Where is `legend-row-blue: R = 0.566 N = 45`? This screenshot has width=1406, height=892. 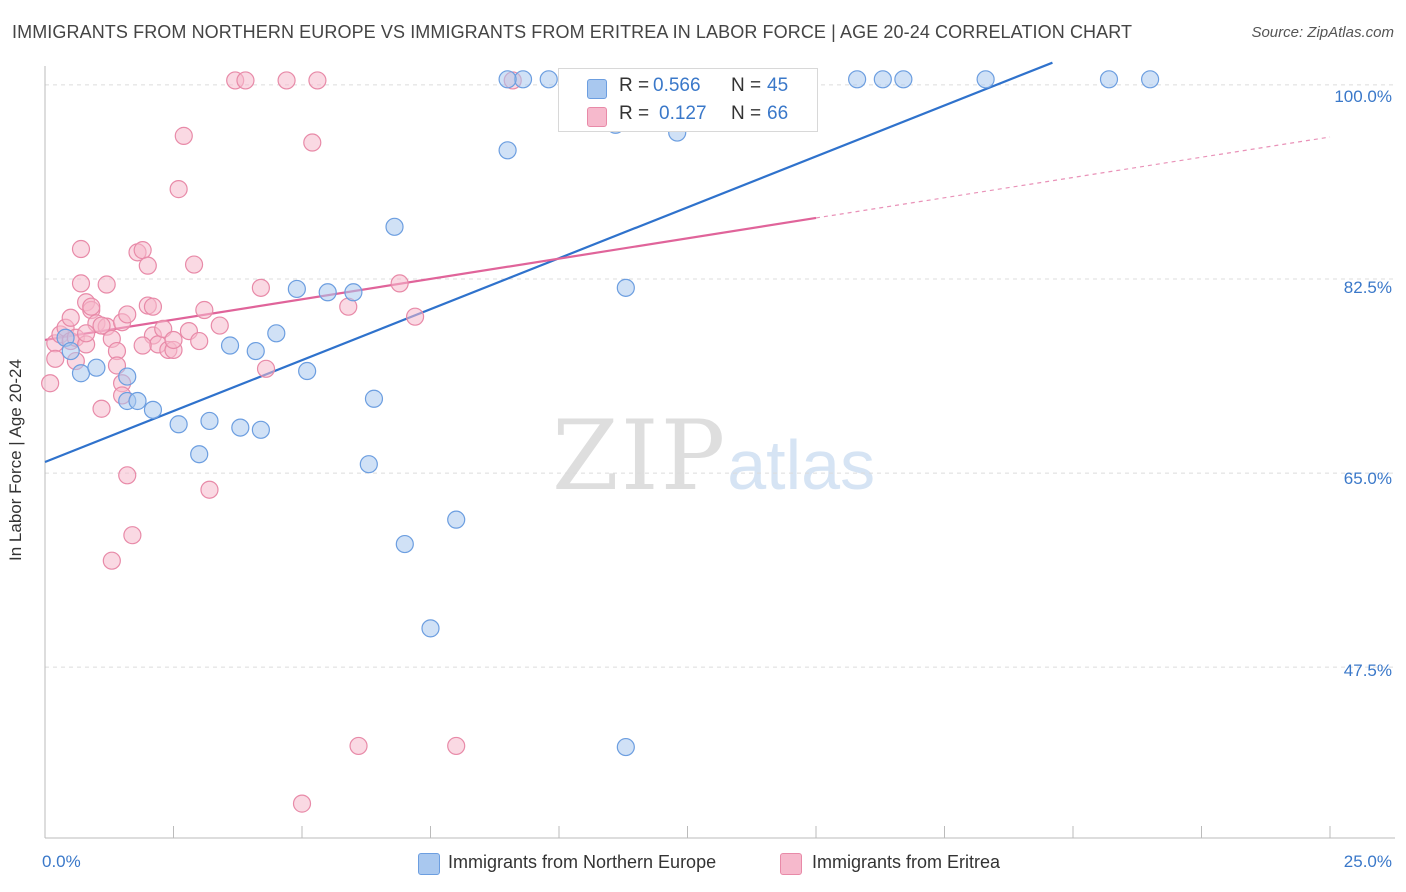
legend-row-blue: R = 0.566 N = 45 is located at coordinates (688, 87).